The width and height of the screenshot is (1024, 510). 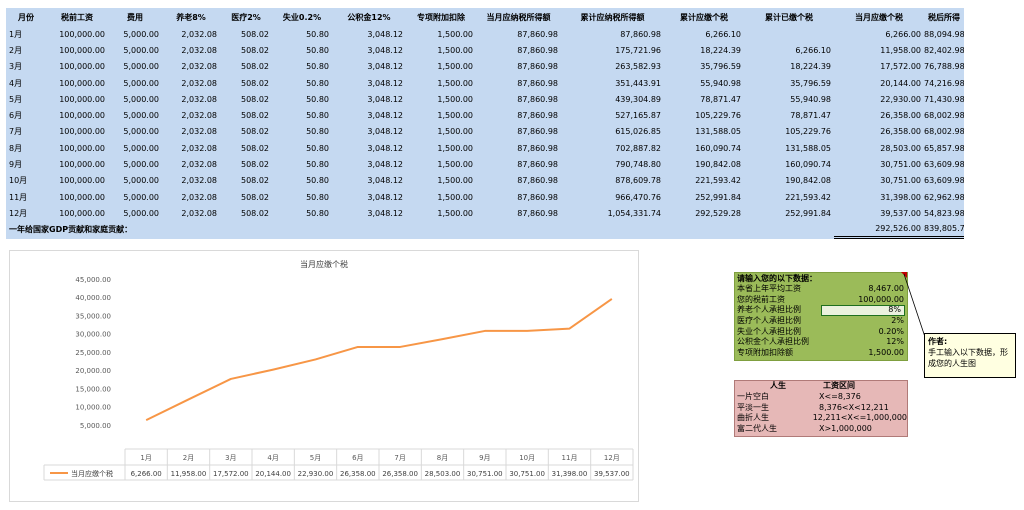 What do you see at coordinates (808, 181) in the screenshot?
I see `table-cell: 190,842.08` at bounding box center [808, 181].